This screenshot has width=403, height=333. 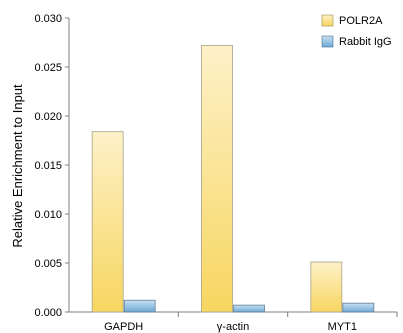 I want to click on y-tick-label: 0.005, so click(x=48, y=264).